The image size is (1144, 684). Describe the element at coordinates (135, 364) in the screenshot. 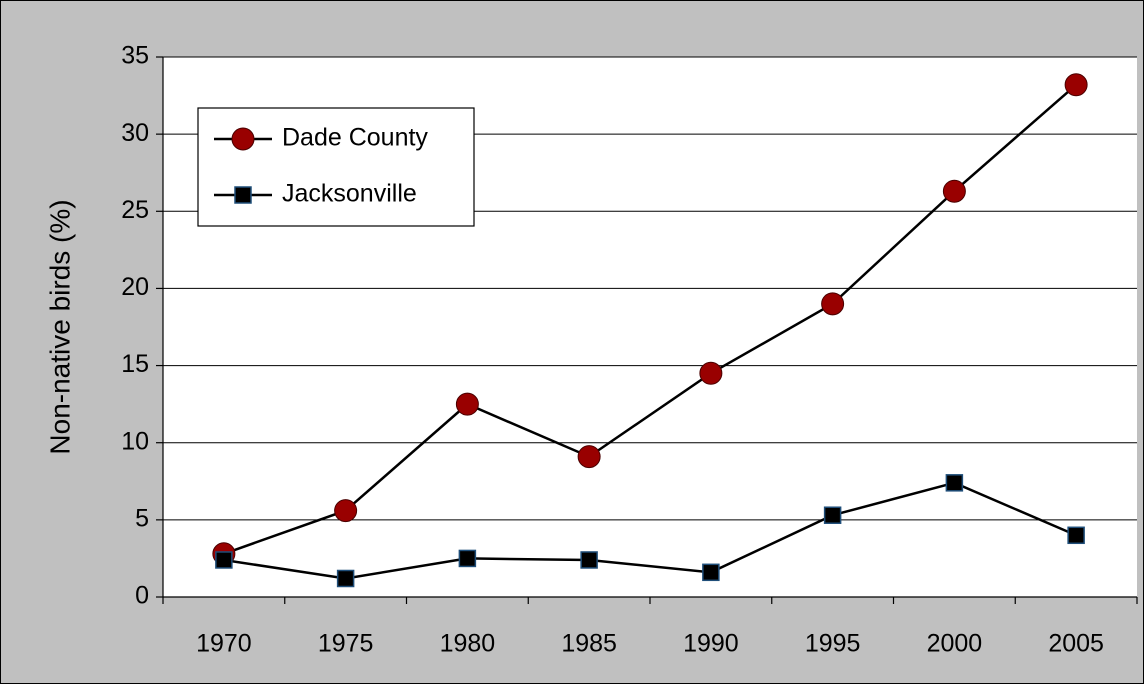

I see `y-tick-label: 15` at that location.